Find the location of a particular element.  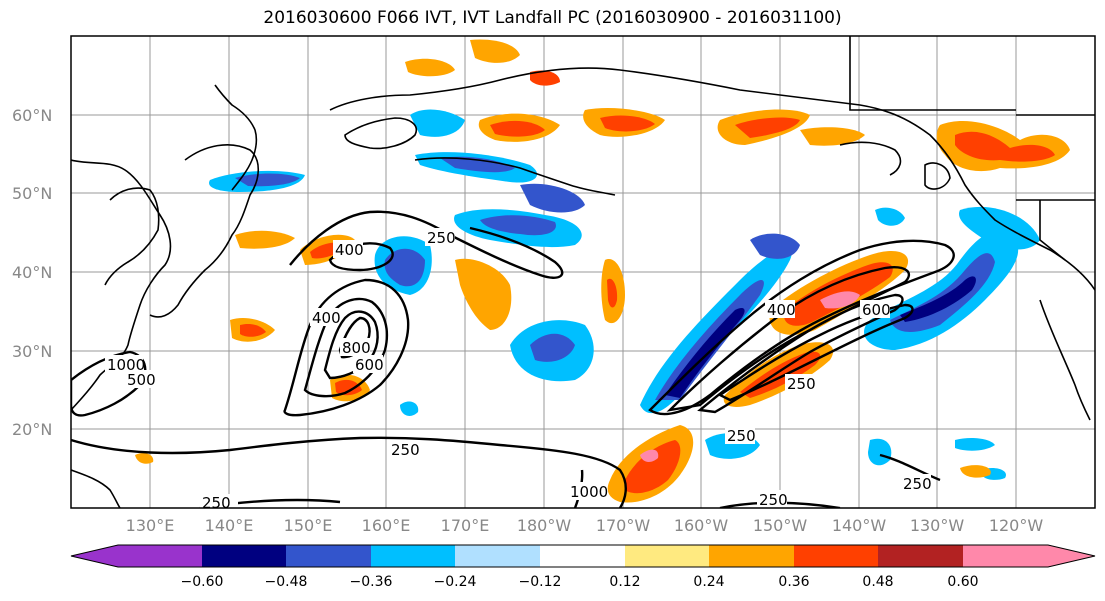

colorbar-tick-label: 0.24 is located at coordinates (708, 582).